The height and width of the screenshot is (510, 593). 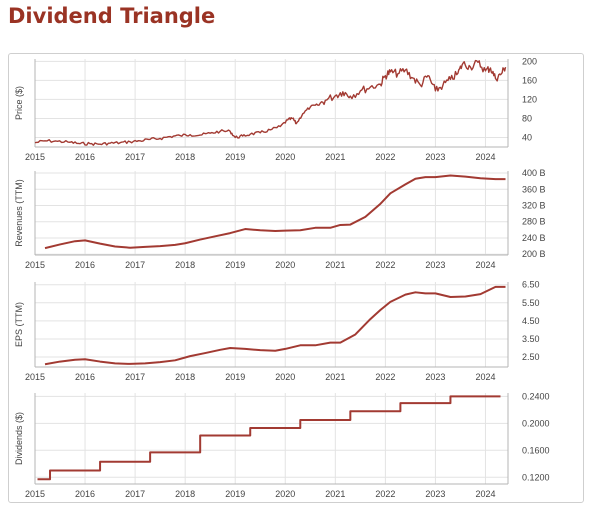 I want to click on eps-ytick-label: 2.50, so click(x=531, y=357).